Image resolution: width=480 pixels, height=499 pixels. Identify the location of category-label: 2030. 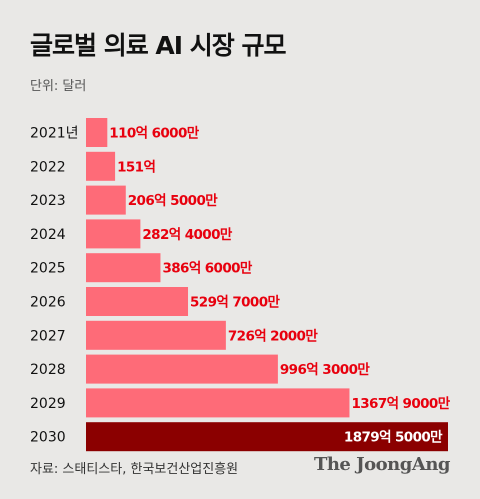
(48, 438).